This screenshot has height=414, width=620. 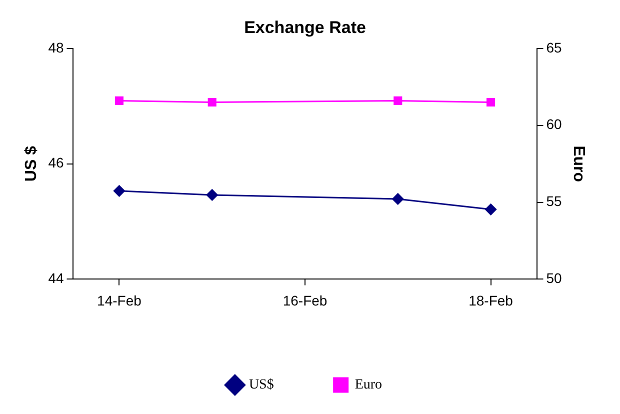 I want to click on y-tick-label: 44, so click(x=56, y=278).